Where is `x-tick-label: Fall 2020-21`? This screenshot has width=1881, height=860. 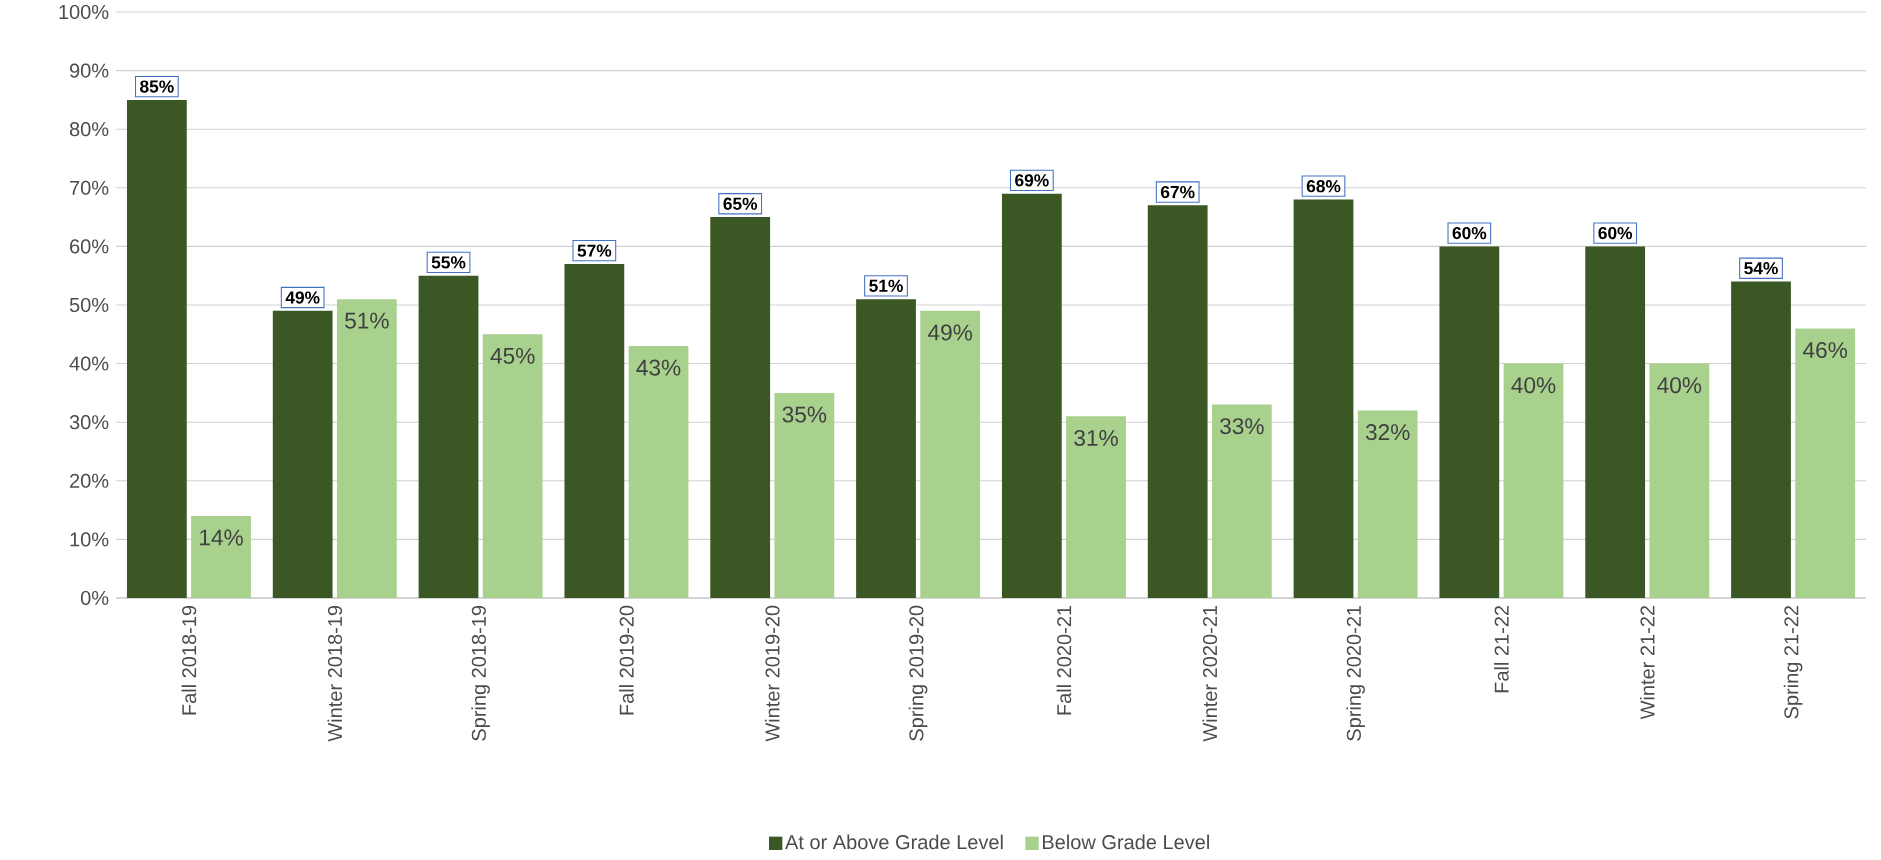
x-tick-label: Fall 2020-21 is located at coordinates (1064, 660).